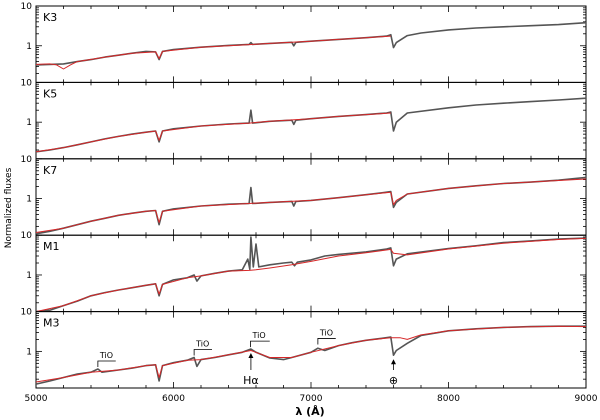  What do you see at coordinates (51, 323) in the screenshot?
I see `panel-label: M3` at bounding box center [51, 323].